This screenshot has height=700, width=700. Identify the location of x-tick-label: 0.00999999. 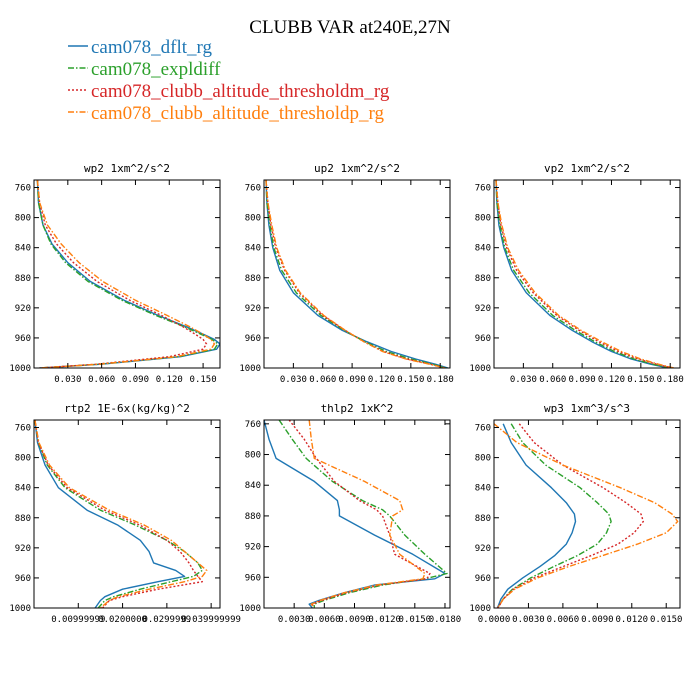
(78, 620).